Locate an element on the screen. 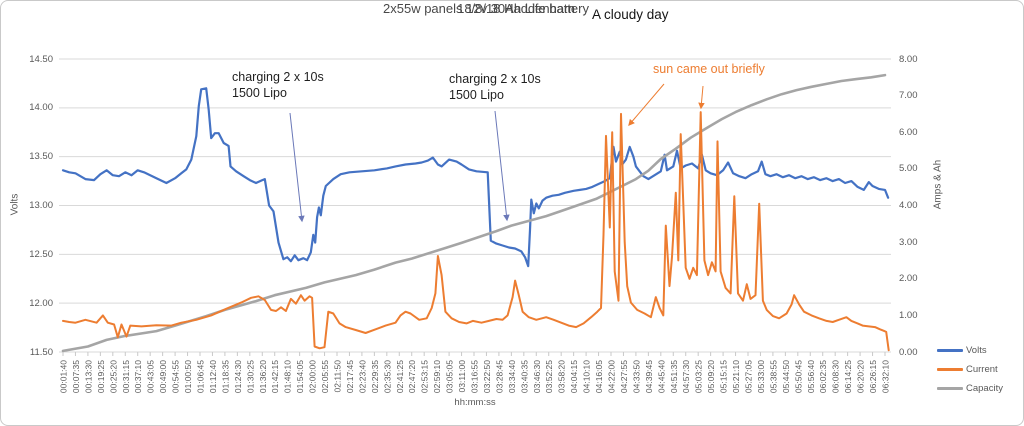 The height and width of the screenshot is (426, 1024). left-axis-tick-label: 13.00 is located at coordinates (41, 205).